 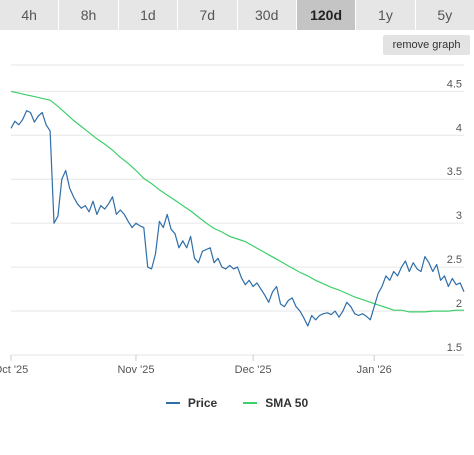 What do you see at coordinates (459, 304) in the screenshot?
I see `y-tick-label: 2` at bounding box center [459, 304].